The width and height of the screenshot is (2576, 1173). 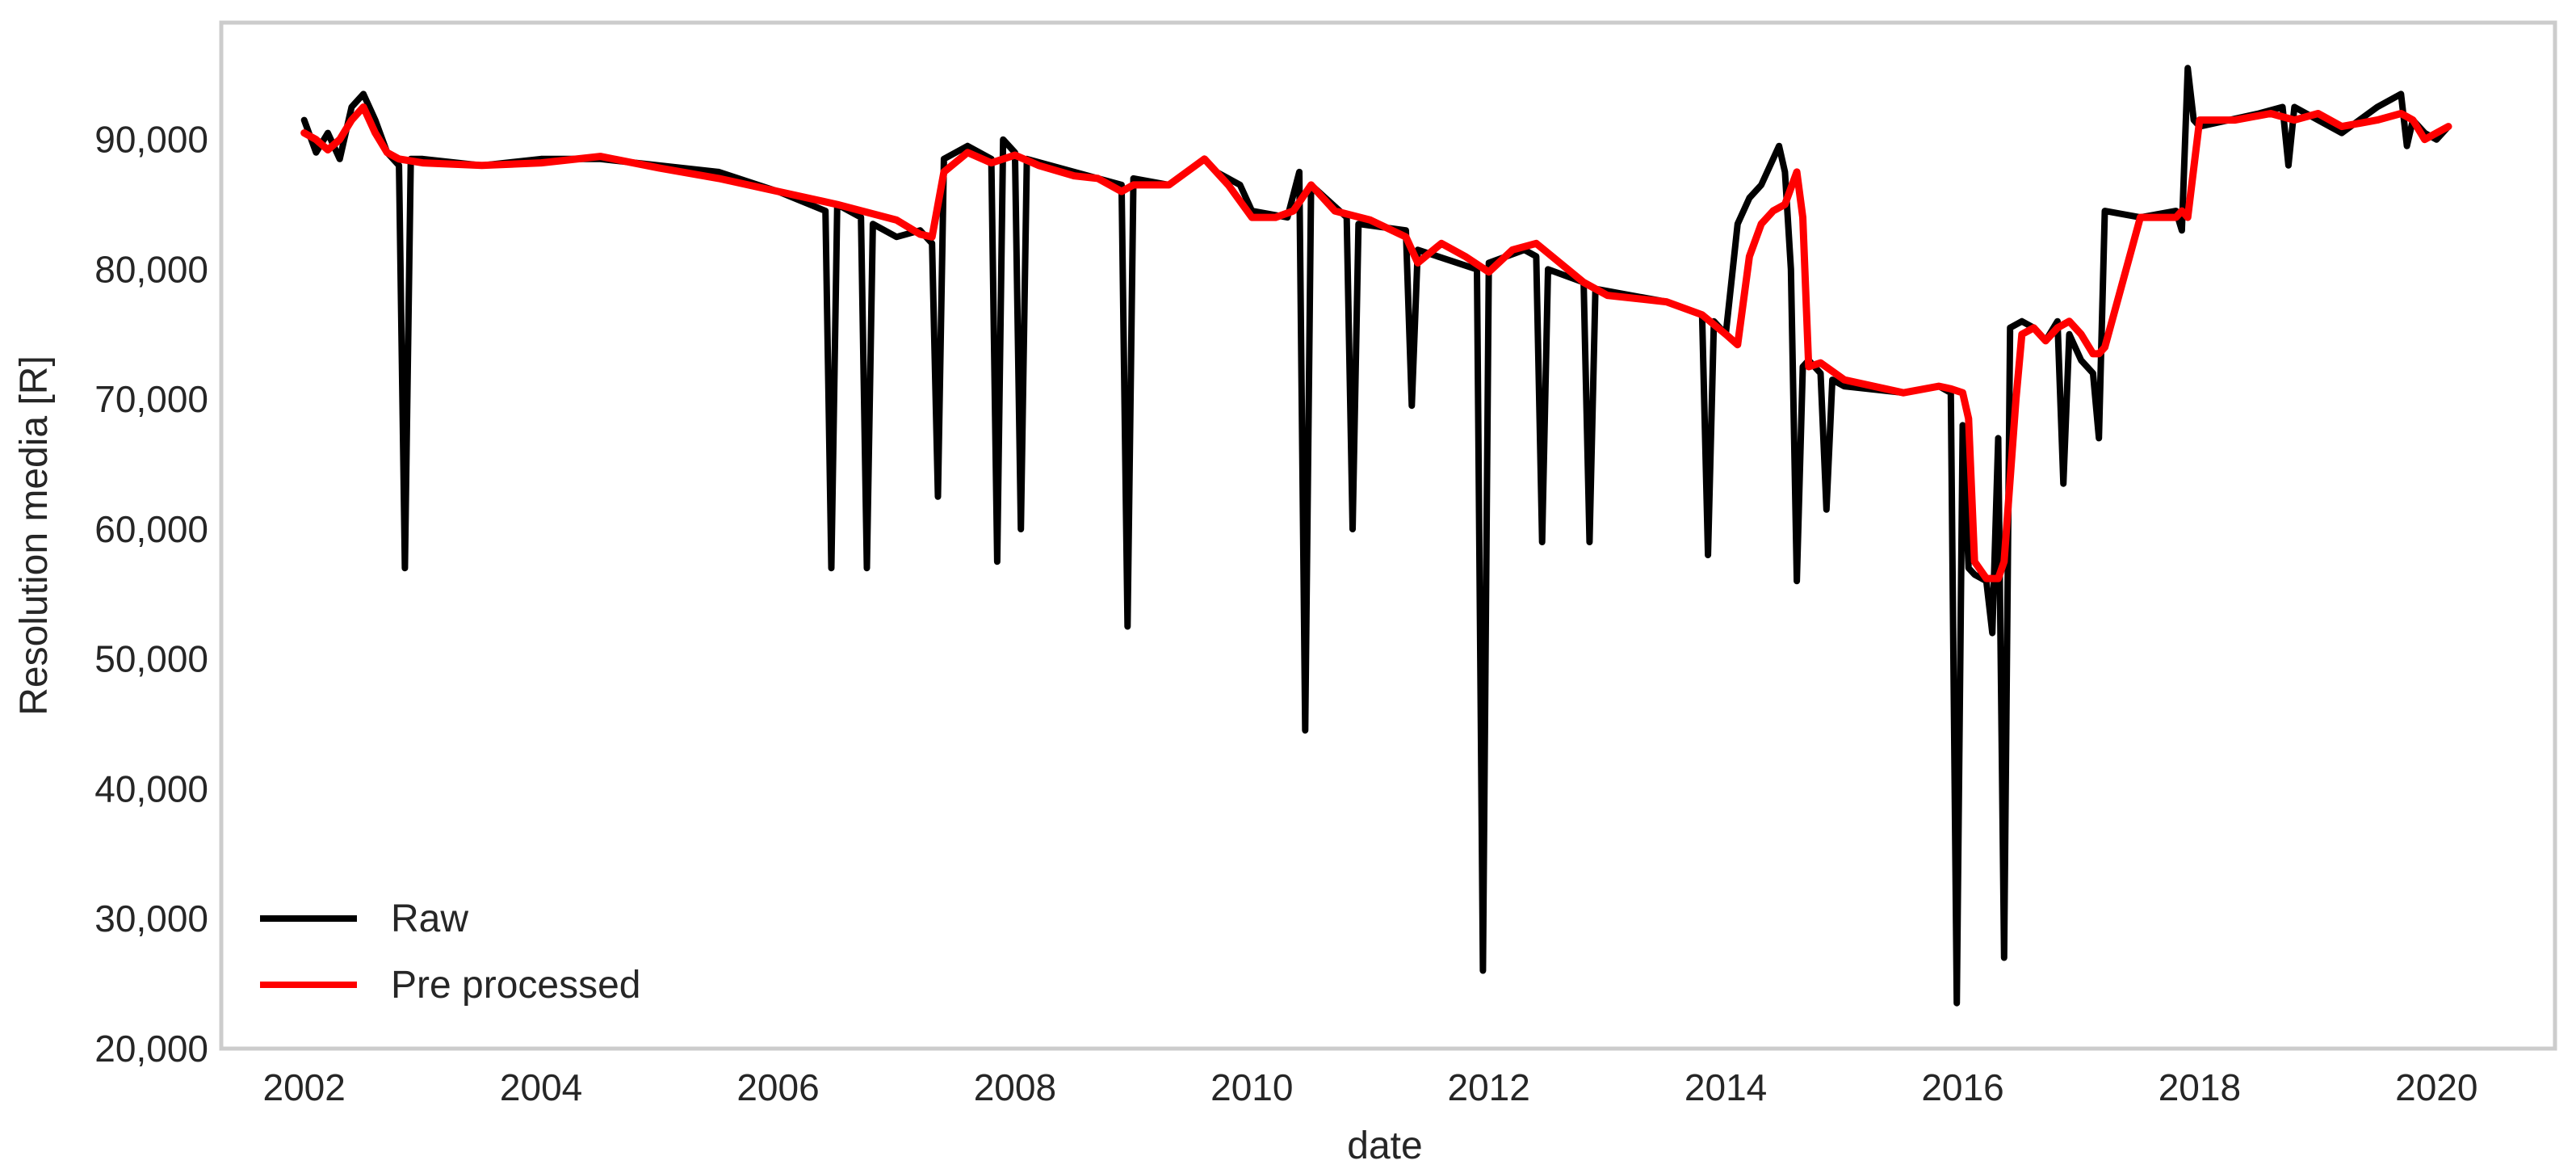 I want to click on x-tick-label: 2004, so click(x=541, y=1087).